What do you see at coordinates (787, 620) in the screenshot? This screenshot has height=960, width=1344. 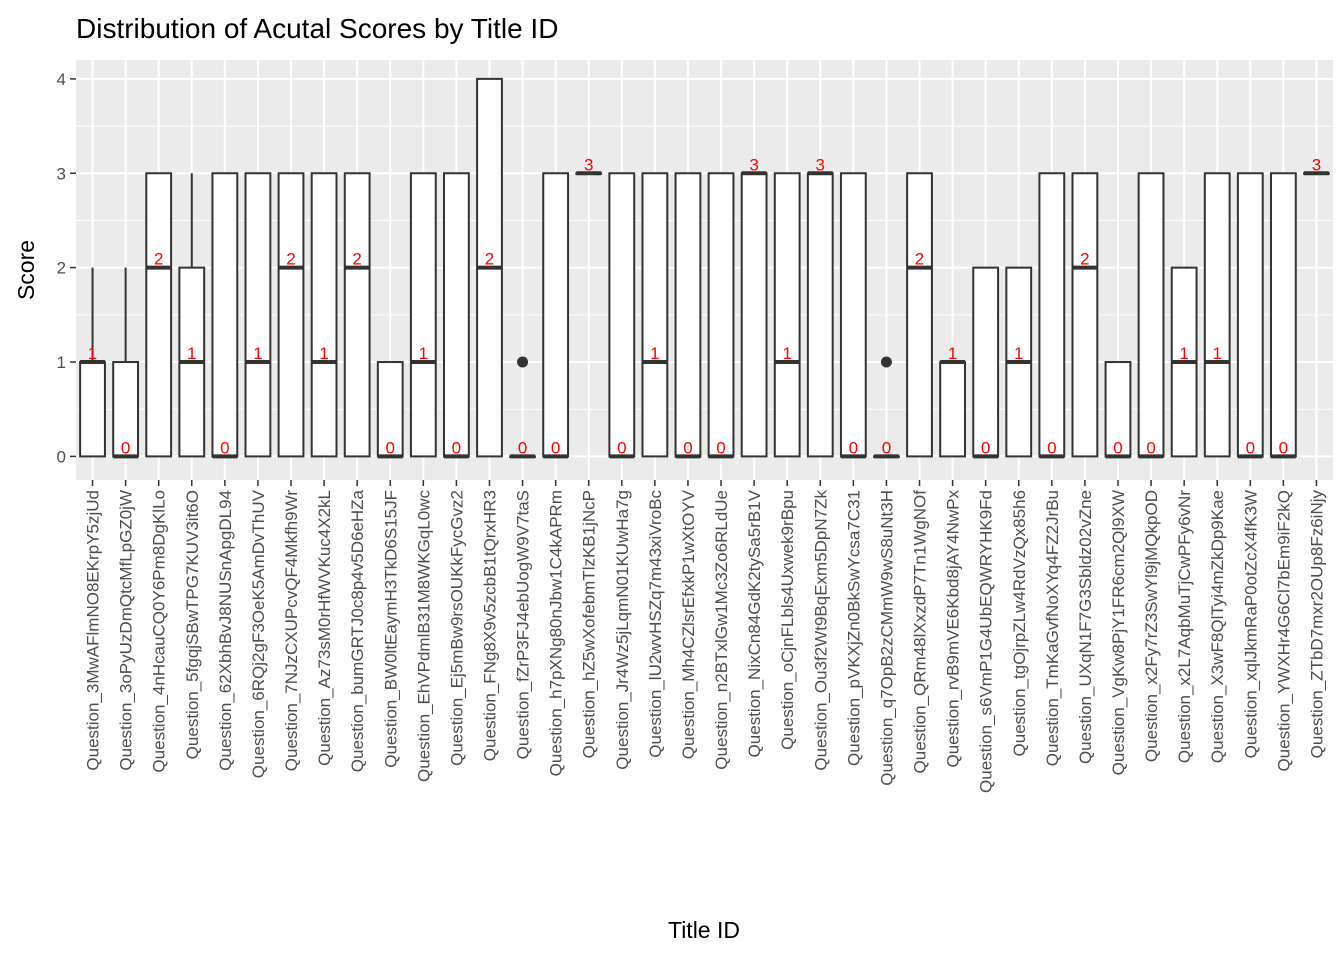 I see `x-tick-label: Question_oCjnFLbls4Uxwek9rBpu` at bounding box center [787, 620].